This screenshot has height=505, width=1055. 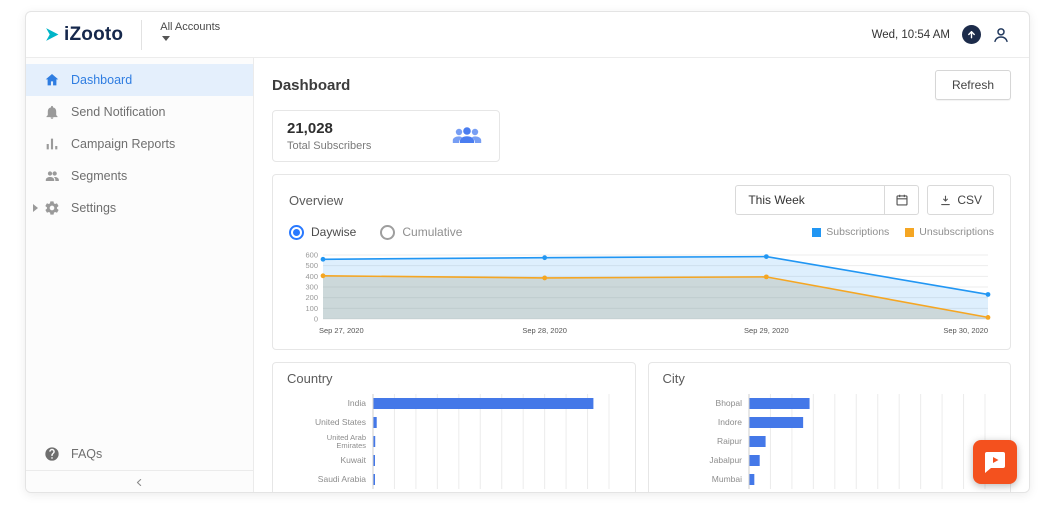 I want to click on sidebar-item-label: Dashboard, so click(x=102, y=80).